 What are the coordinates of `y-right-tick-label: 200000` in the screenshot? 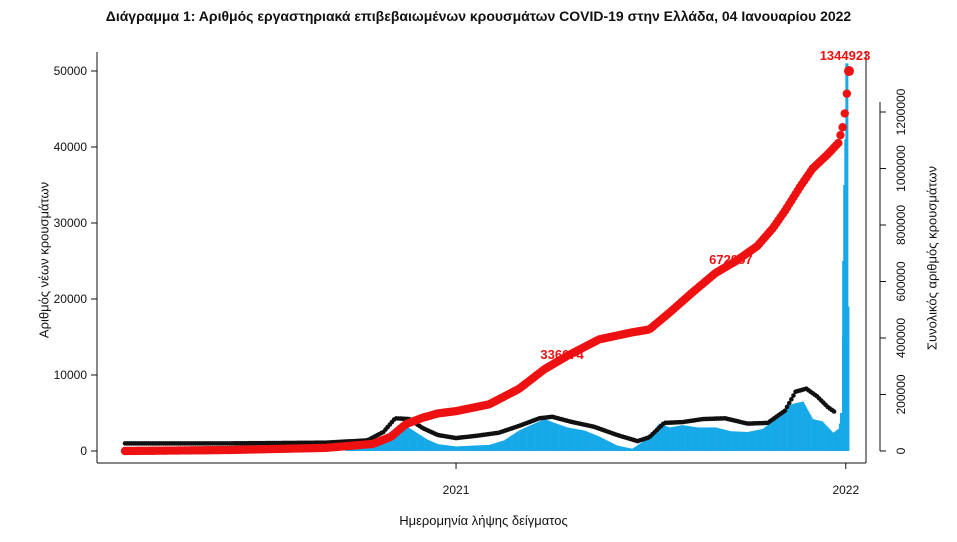 It's located at (901, 394).